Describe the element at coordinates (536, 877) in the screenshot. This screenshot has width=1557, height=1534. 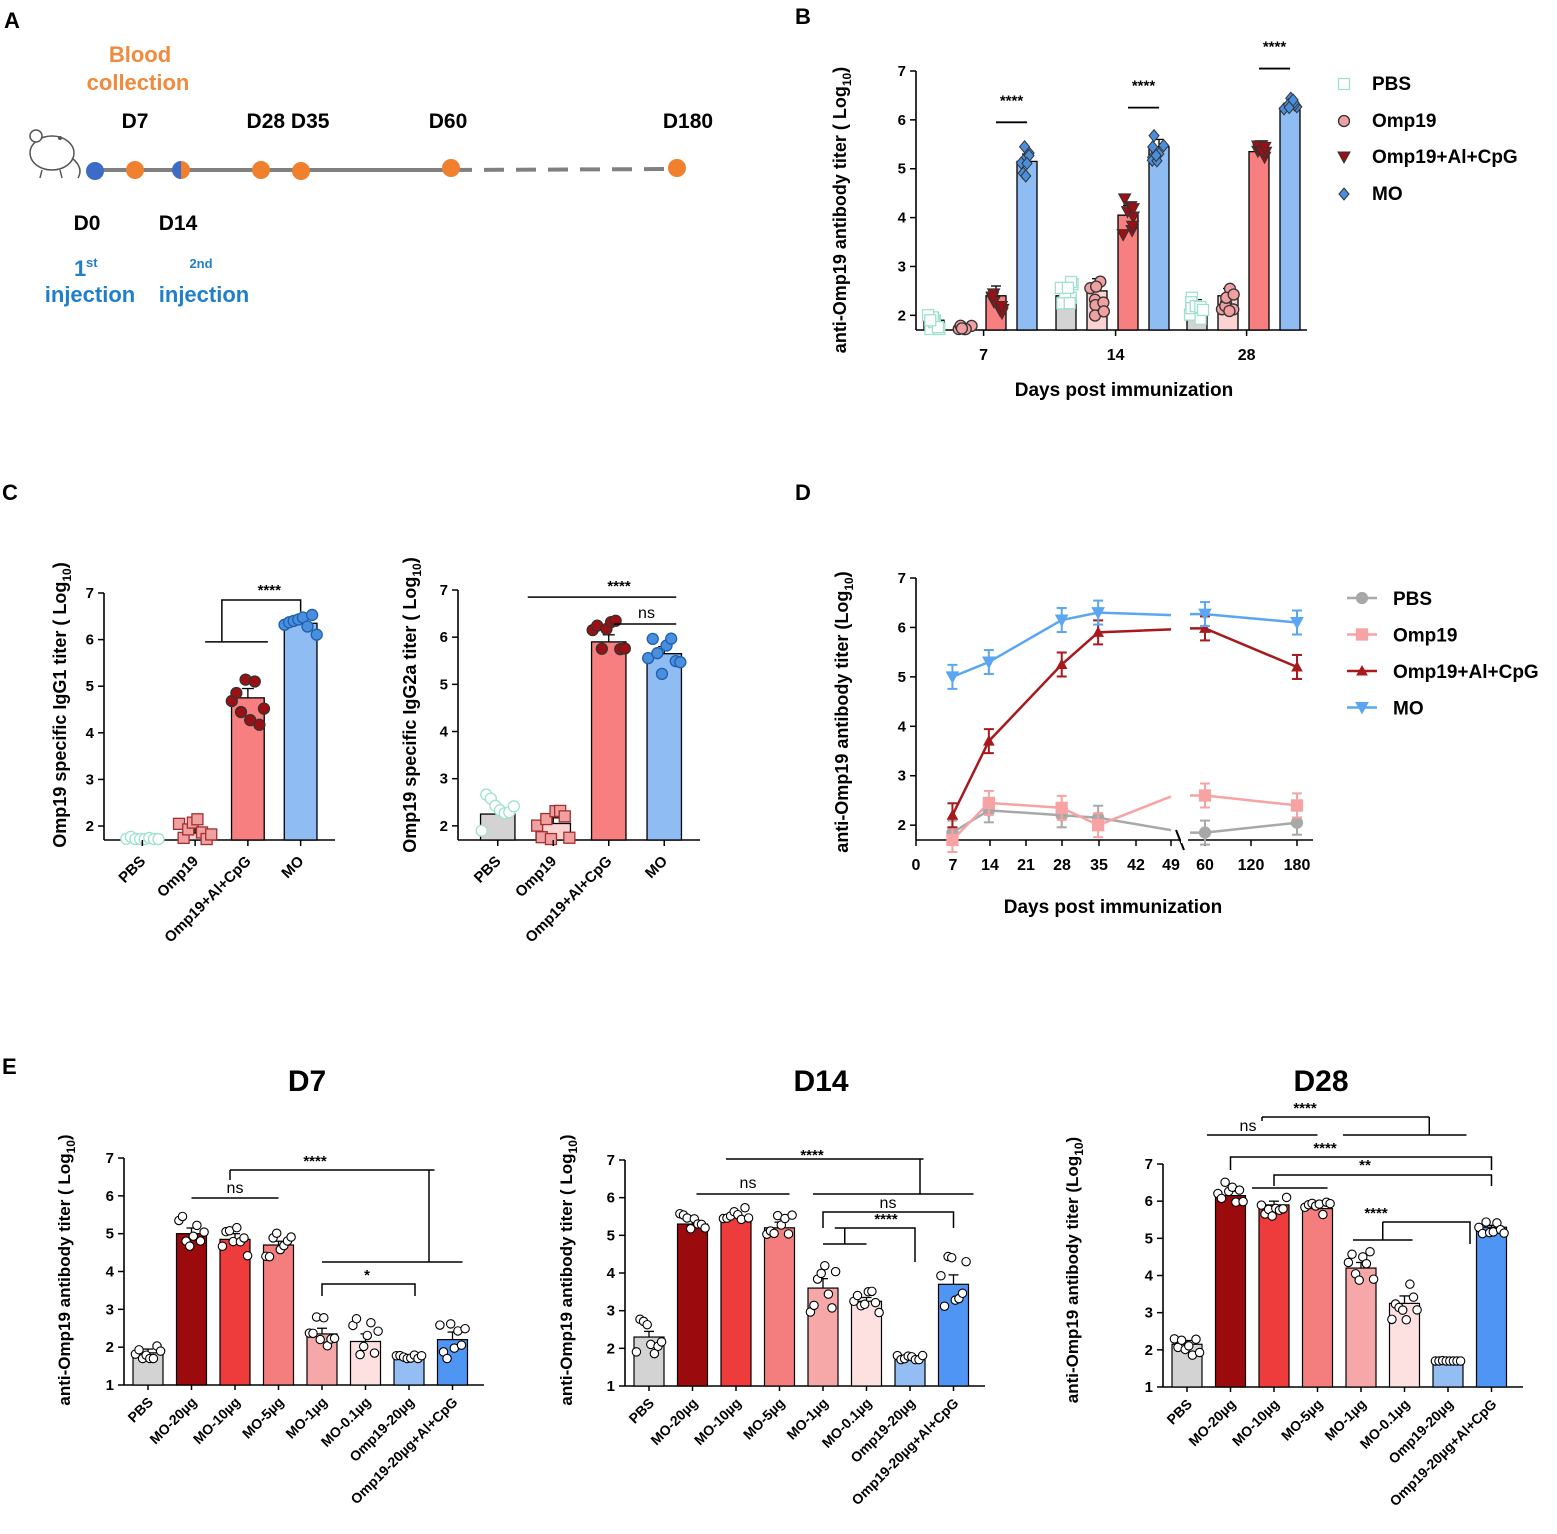
I see `x-tick-label: Omp19` at that location.